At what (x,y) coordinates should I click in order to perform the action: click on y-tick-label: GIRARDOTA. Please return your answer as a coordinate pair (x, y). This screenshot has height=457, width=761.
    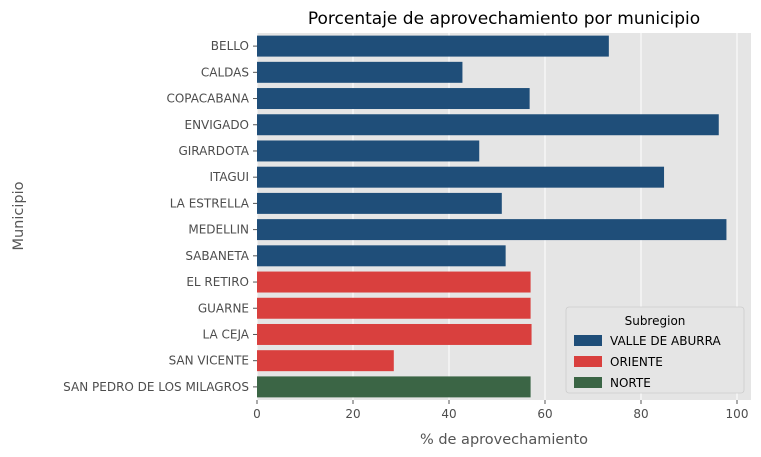
    Looking at the image, I should click on (213, 151).